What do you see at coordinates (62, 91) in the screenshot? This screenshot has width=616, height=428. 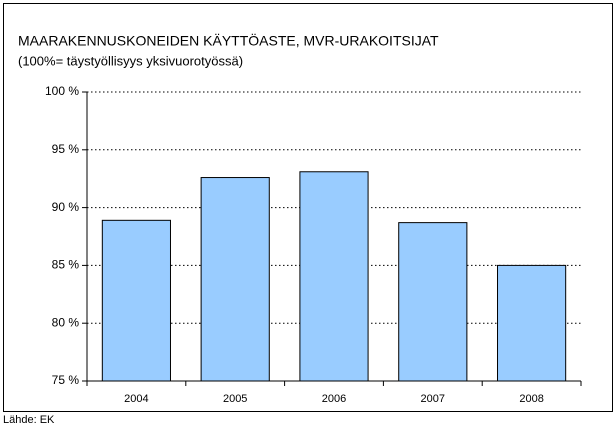 I see `y-tick-label: 100 %` at bounding box center [62, 91].